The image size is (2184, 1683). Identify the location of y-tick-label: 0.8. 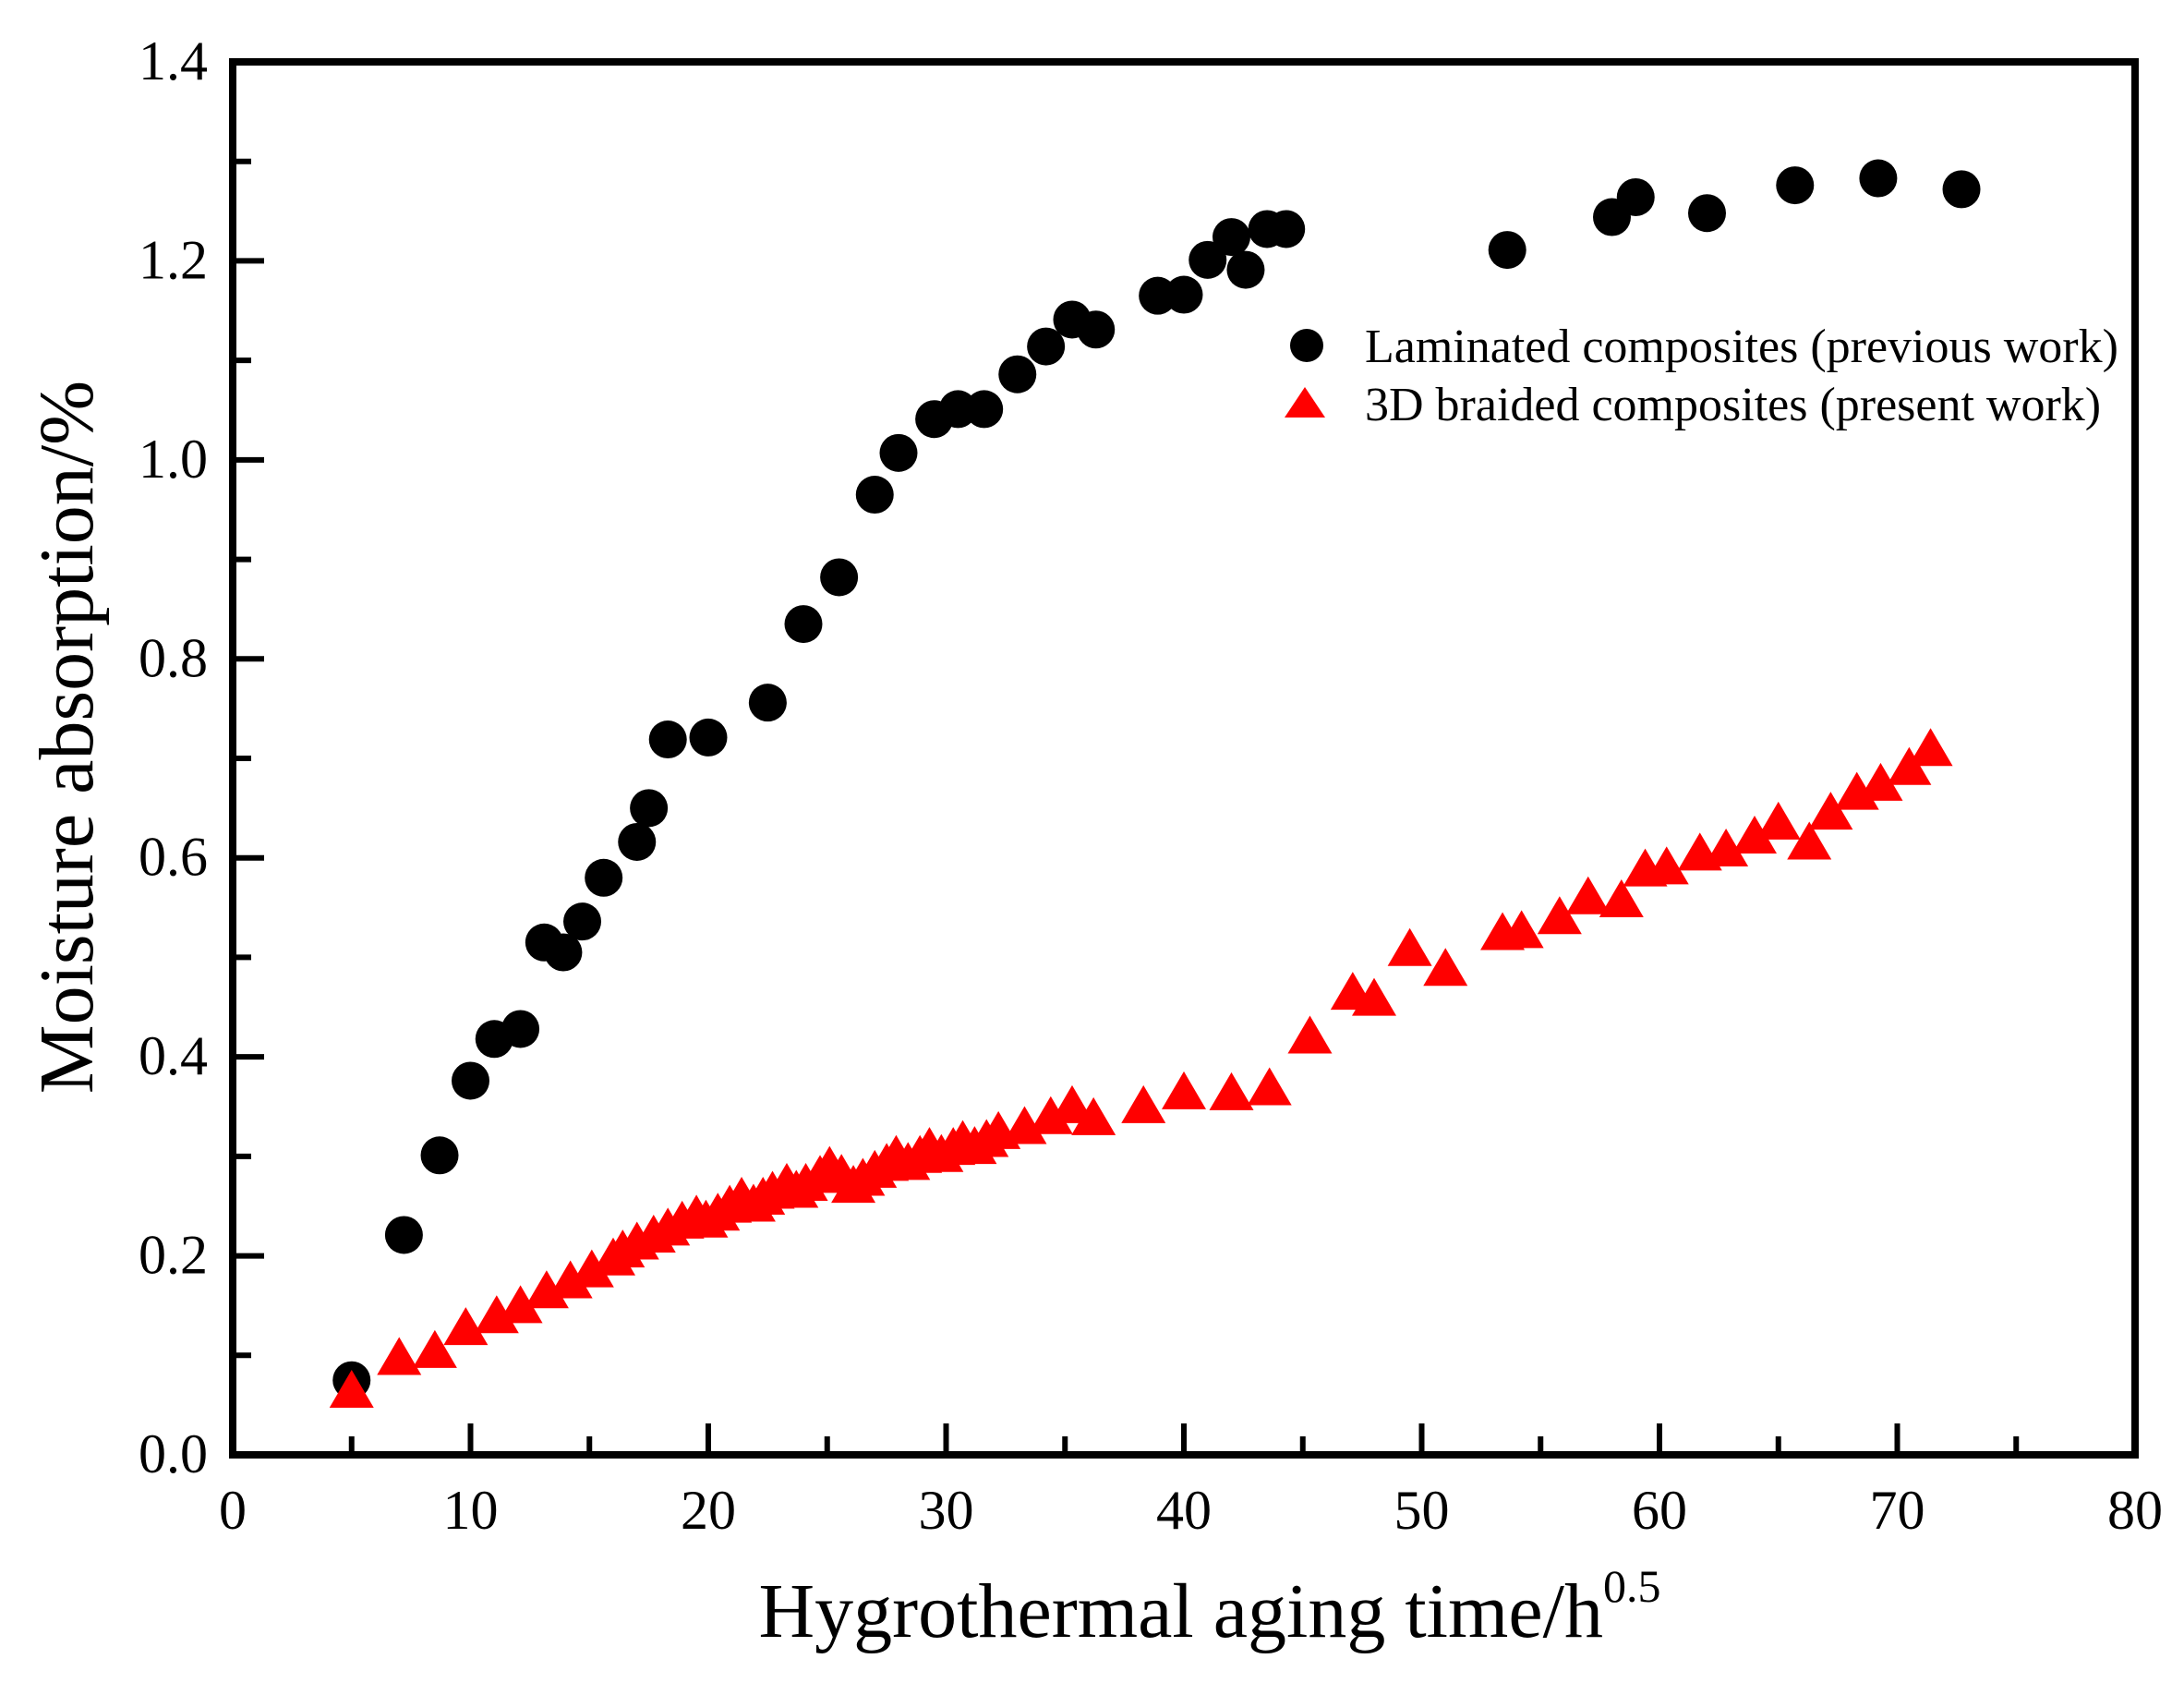
(173, 657).